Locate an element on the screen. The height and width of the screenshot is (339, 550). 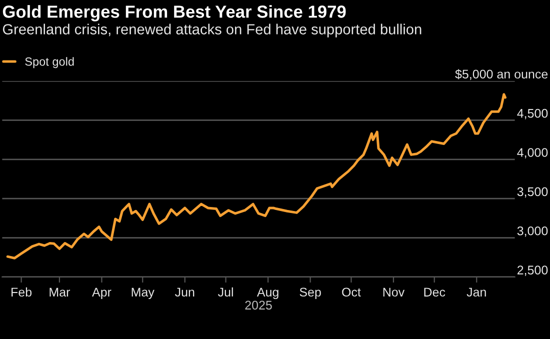
x-tick-label: Oct is located at coordinates (351, 292).